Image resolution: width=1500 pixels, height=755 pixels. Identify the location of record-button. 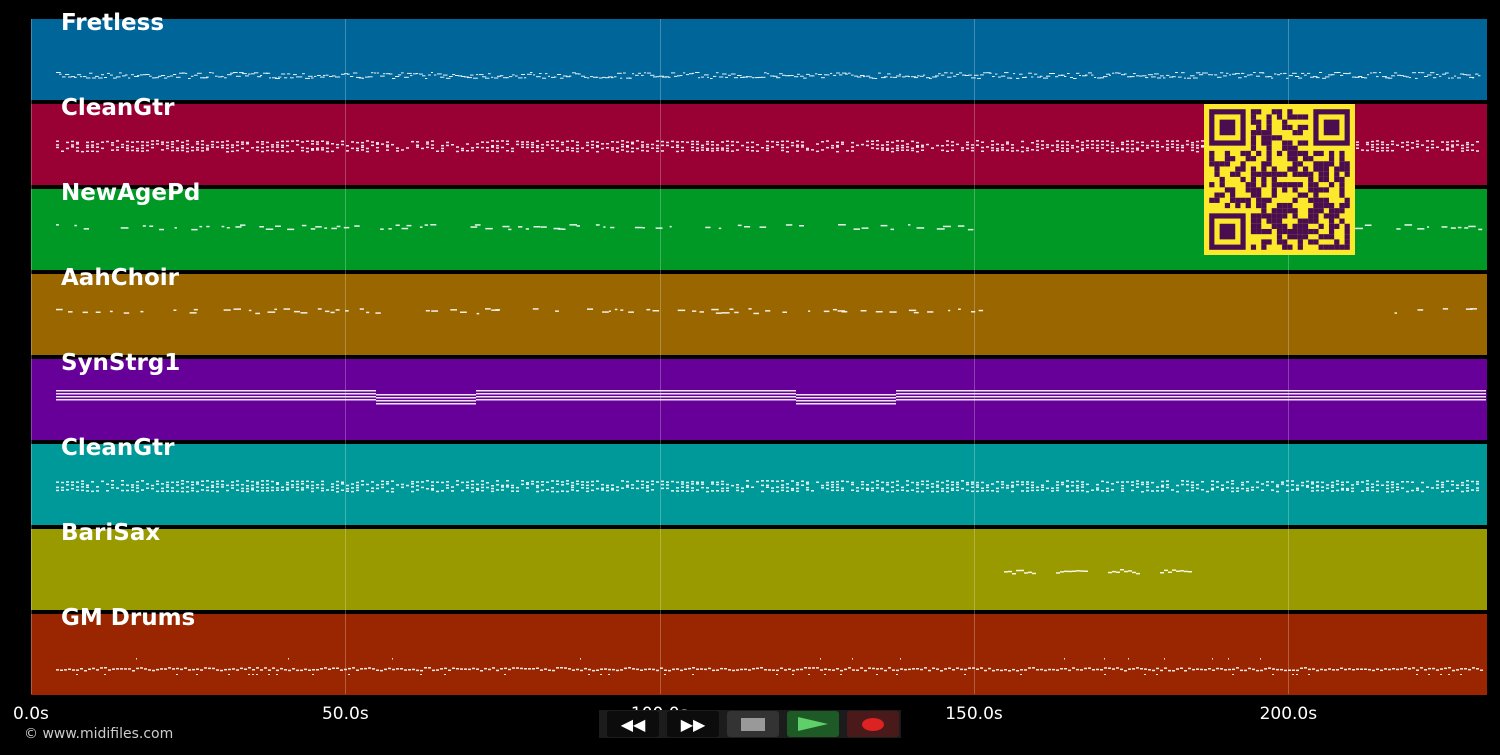
(873, 724).